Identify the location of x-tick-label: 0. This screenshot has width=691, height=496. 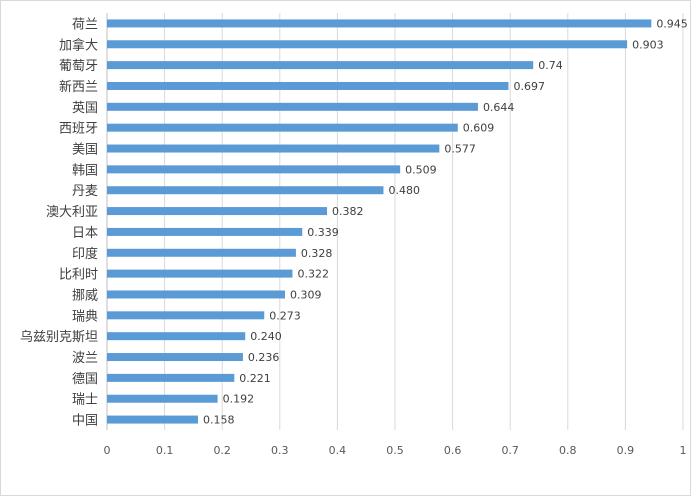
(107, 450).